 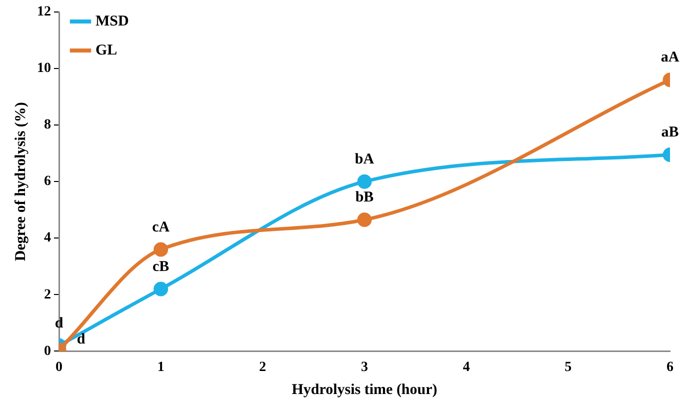 I want to click on y-tick-label: 4, so click(x=47, y=238).